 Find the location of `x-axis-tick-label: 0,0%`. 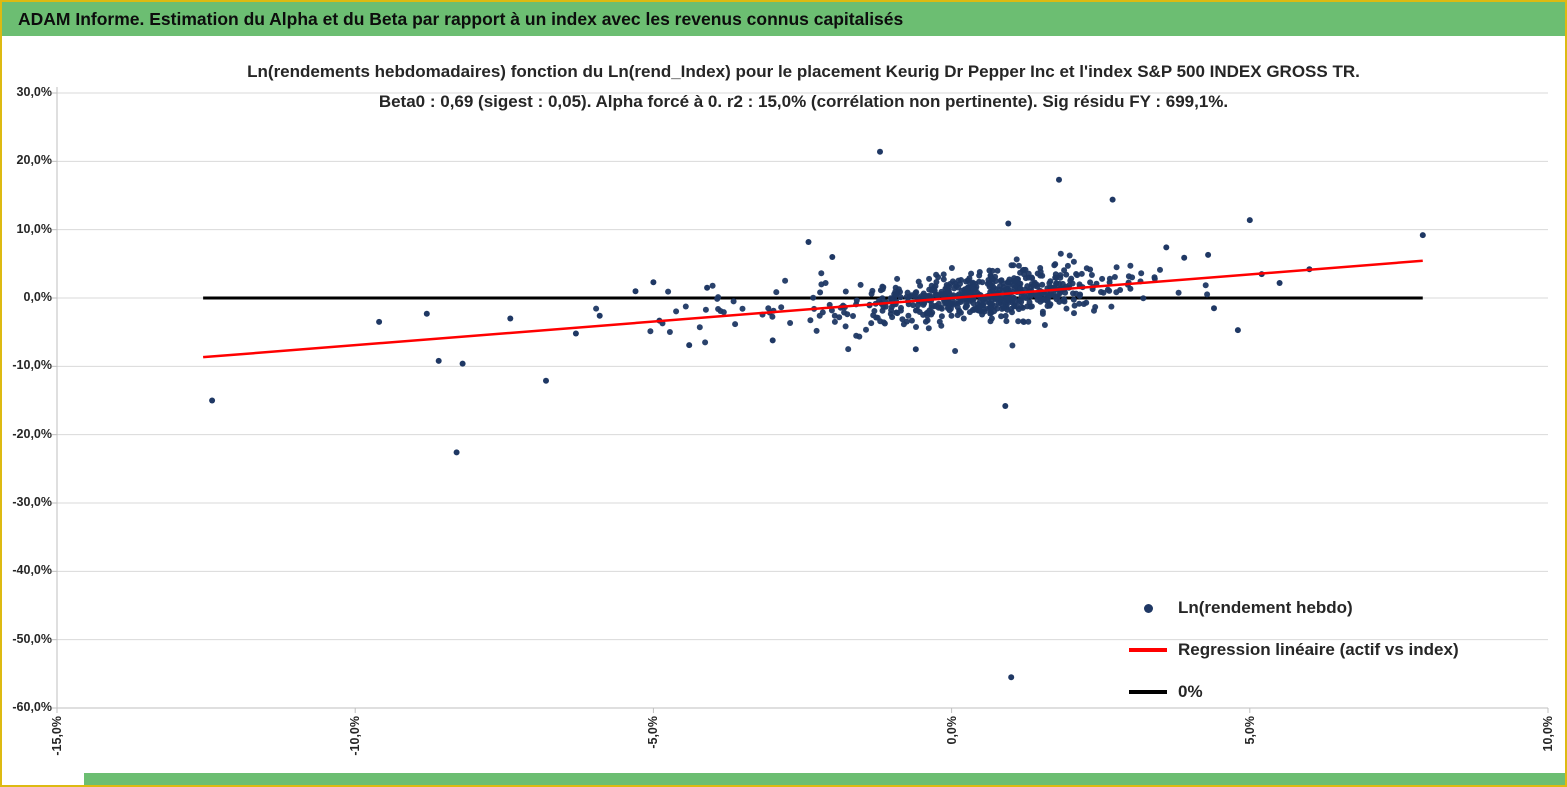

x-axis-tick-label: 0,0% is located at coordinates (951, 730).